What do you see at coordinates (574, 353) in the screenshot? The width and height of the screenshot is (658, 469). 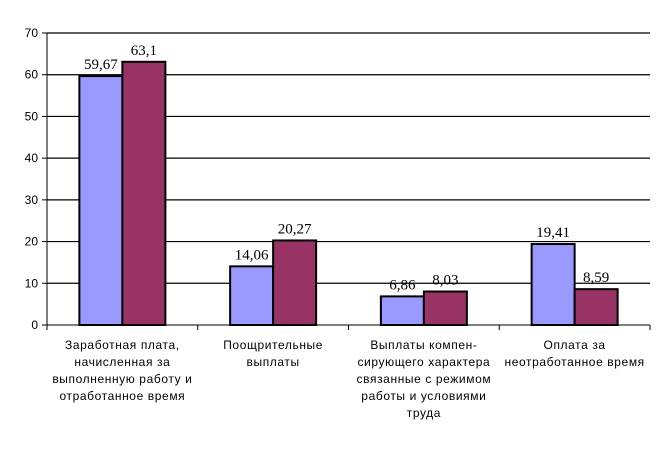 I see `x-category-label: Оплата за неотработанное время` at bounding box center [574, 353].